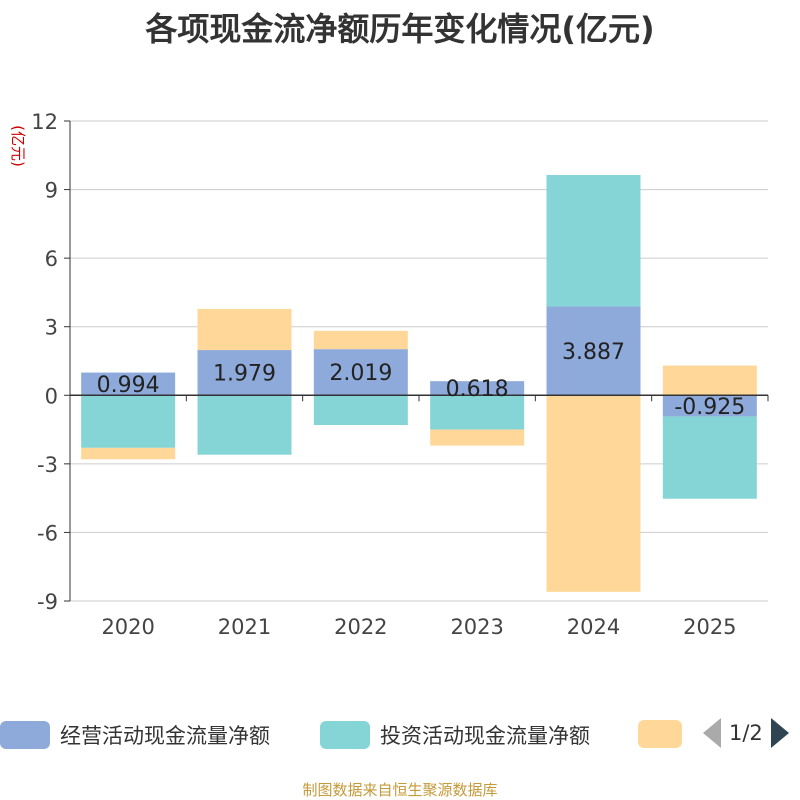  Describe the element at coordinates (165, 736) in the screenshot. I see `legend-label-operating: 经营活动现金流量净额` at that location.